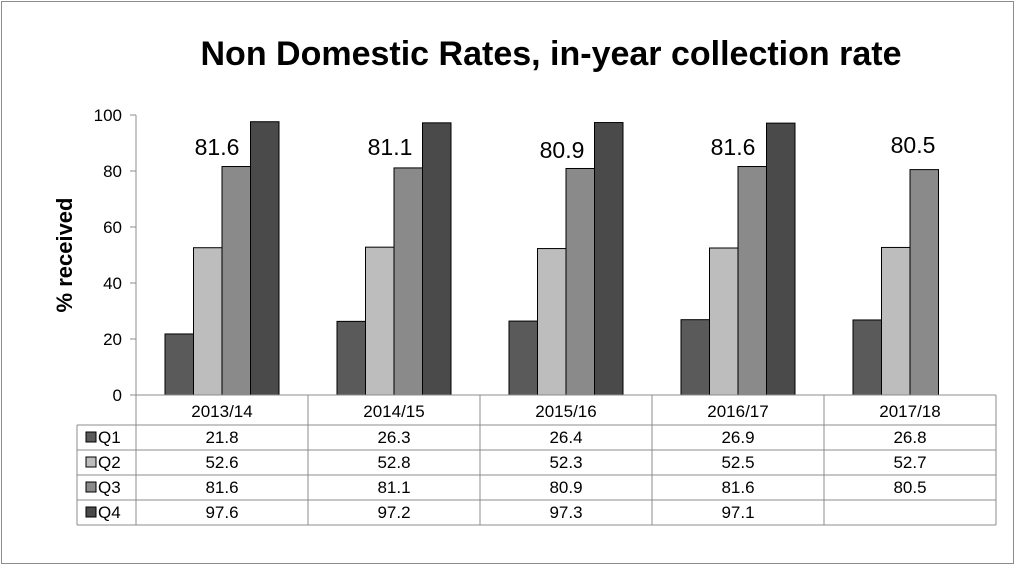  Describe the element at coordinates (909, 462) in the screenshot. I see `table-value-q2-2017-18: 52.7` at that location.